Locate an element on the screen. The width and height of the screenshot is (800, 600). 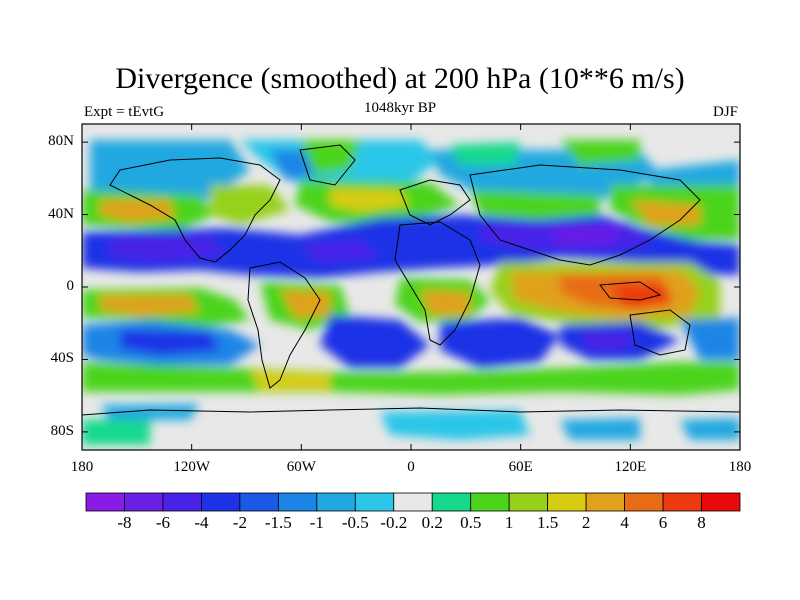
lon-tick-label: 0 is located at coordinates (411, 467).